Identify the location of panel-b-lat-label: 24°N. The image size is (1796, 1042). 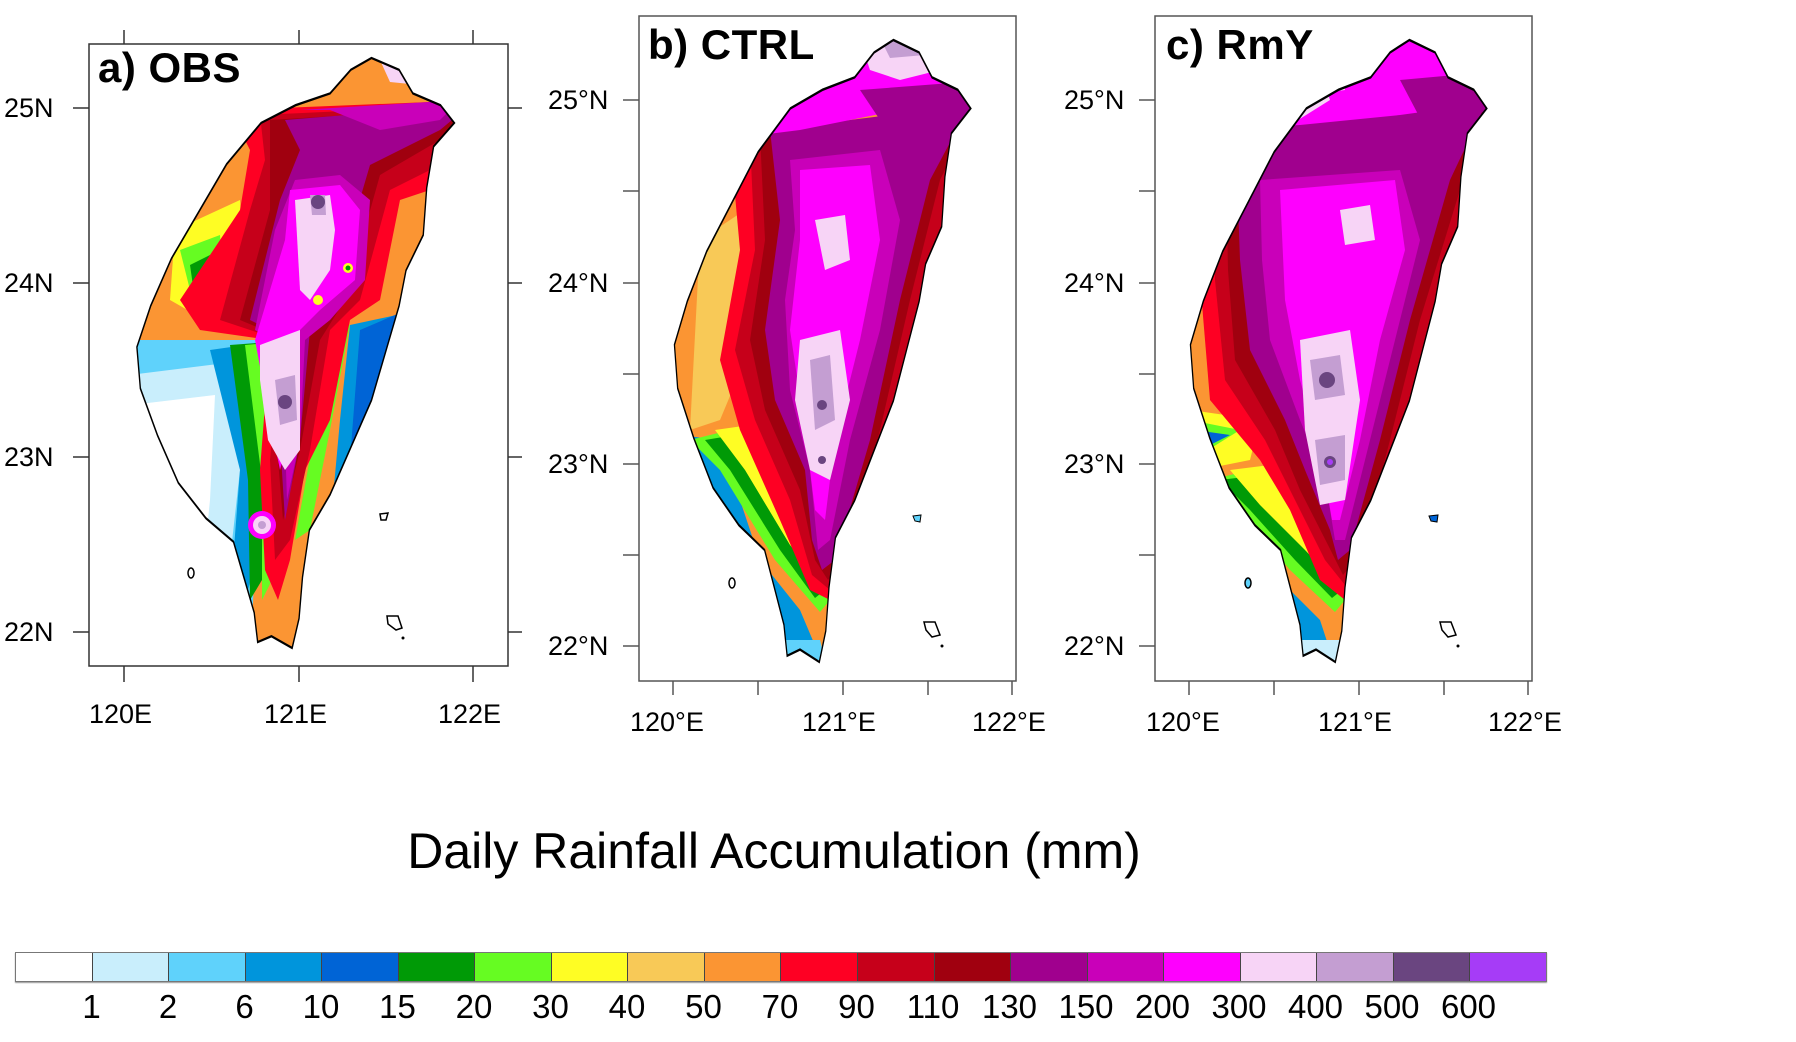
(578, 283).